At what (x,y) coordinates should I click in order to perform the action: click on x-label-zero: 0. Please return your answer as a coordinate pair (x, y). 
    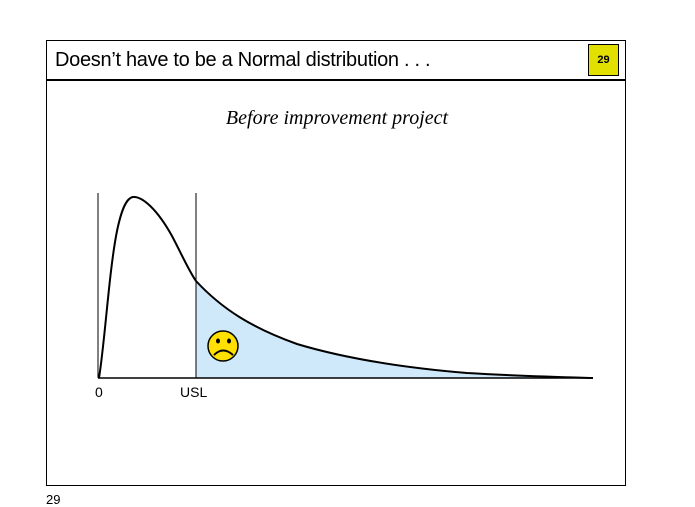
    Looking at the image, I should click on (99, 392).